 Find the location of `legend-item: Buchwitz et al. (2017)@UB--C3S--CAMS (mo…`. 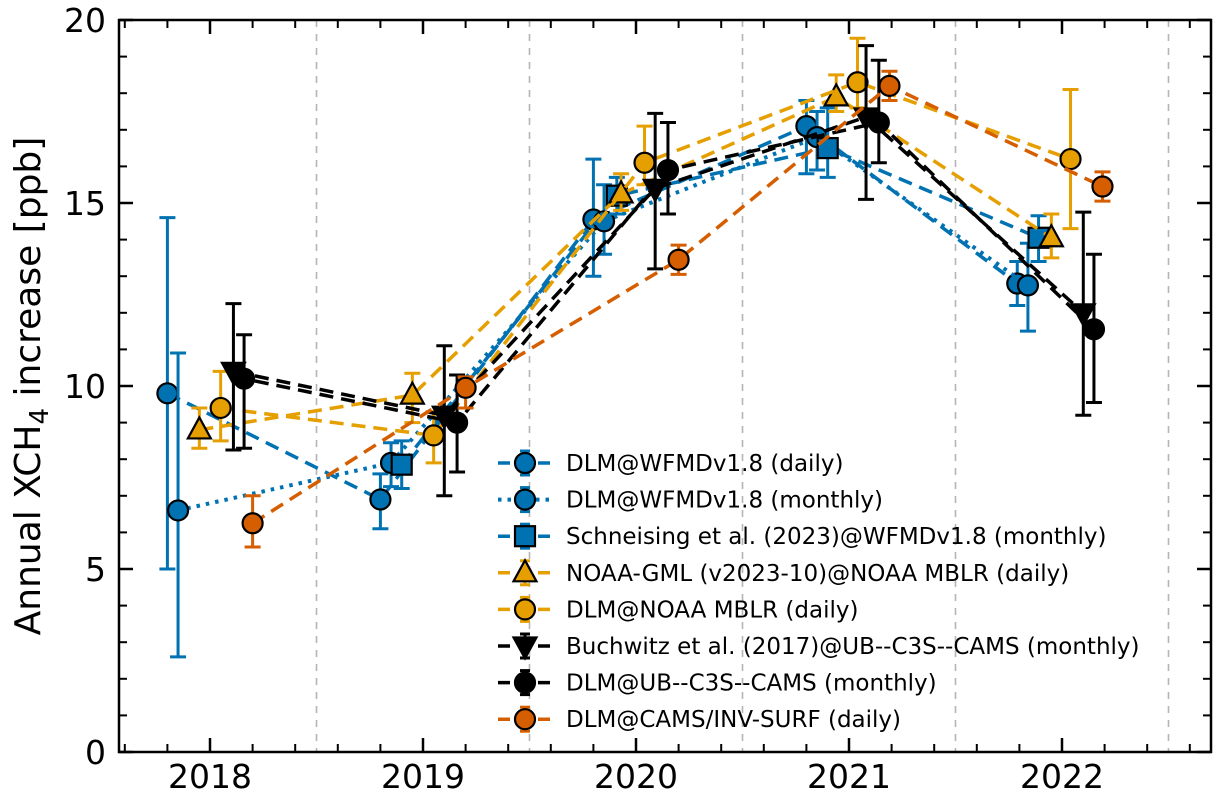

legend-item: Buchwitz et al. (2017)@UB--C3S--CAMS (mo… is located at coordinates (819, 646).